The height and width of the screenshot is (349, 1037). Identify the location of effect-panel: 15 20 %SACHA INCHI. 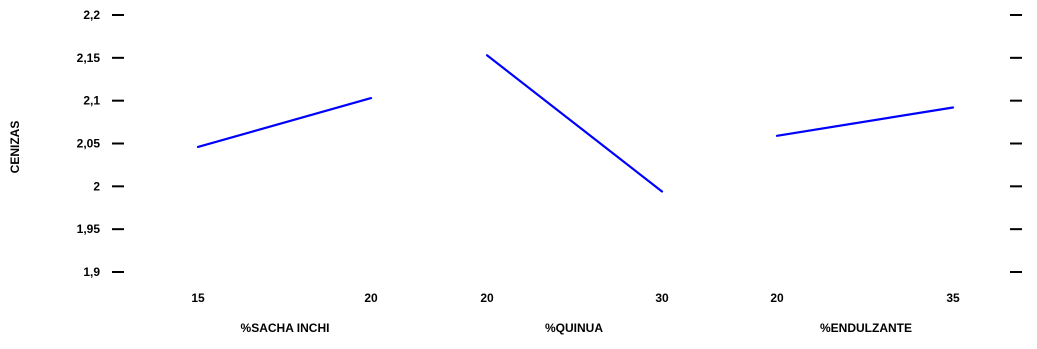
(284, 215).